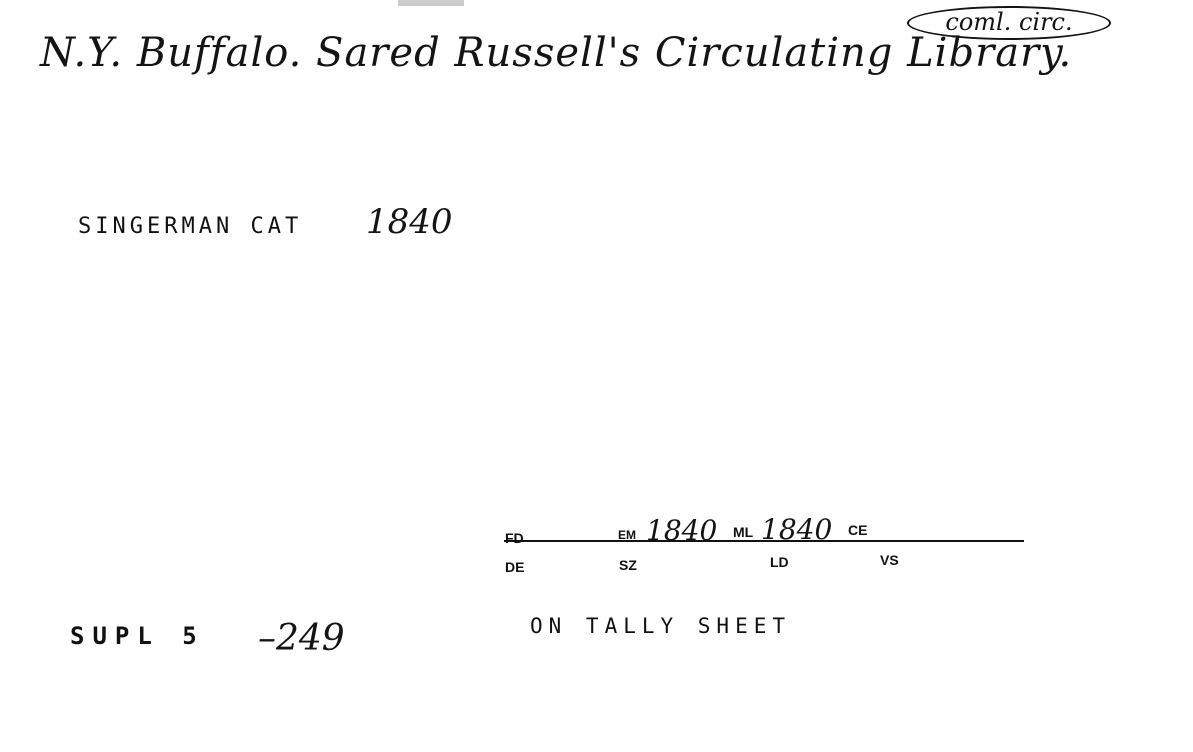 The width and height of the screenshot is (1193, 752). What do you see at coordinates (682, 530) in the screenshot?
I see `form-value-em: 1840` at bounding box center [682, 530].